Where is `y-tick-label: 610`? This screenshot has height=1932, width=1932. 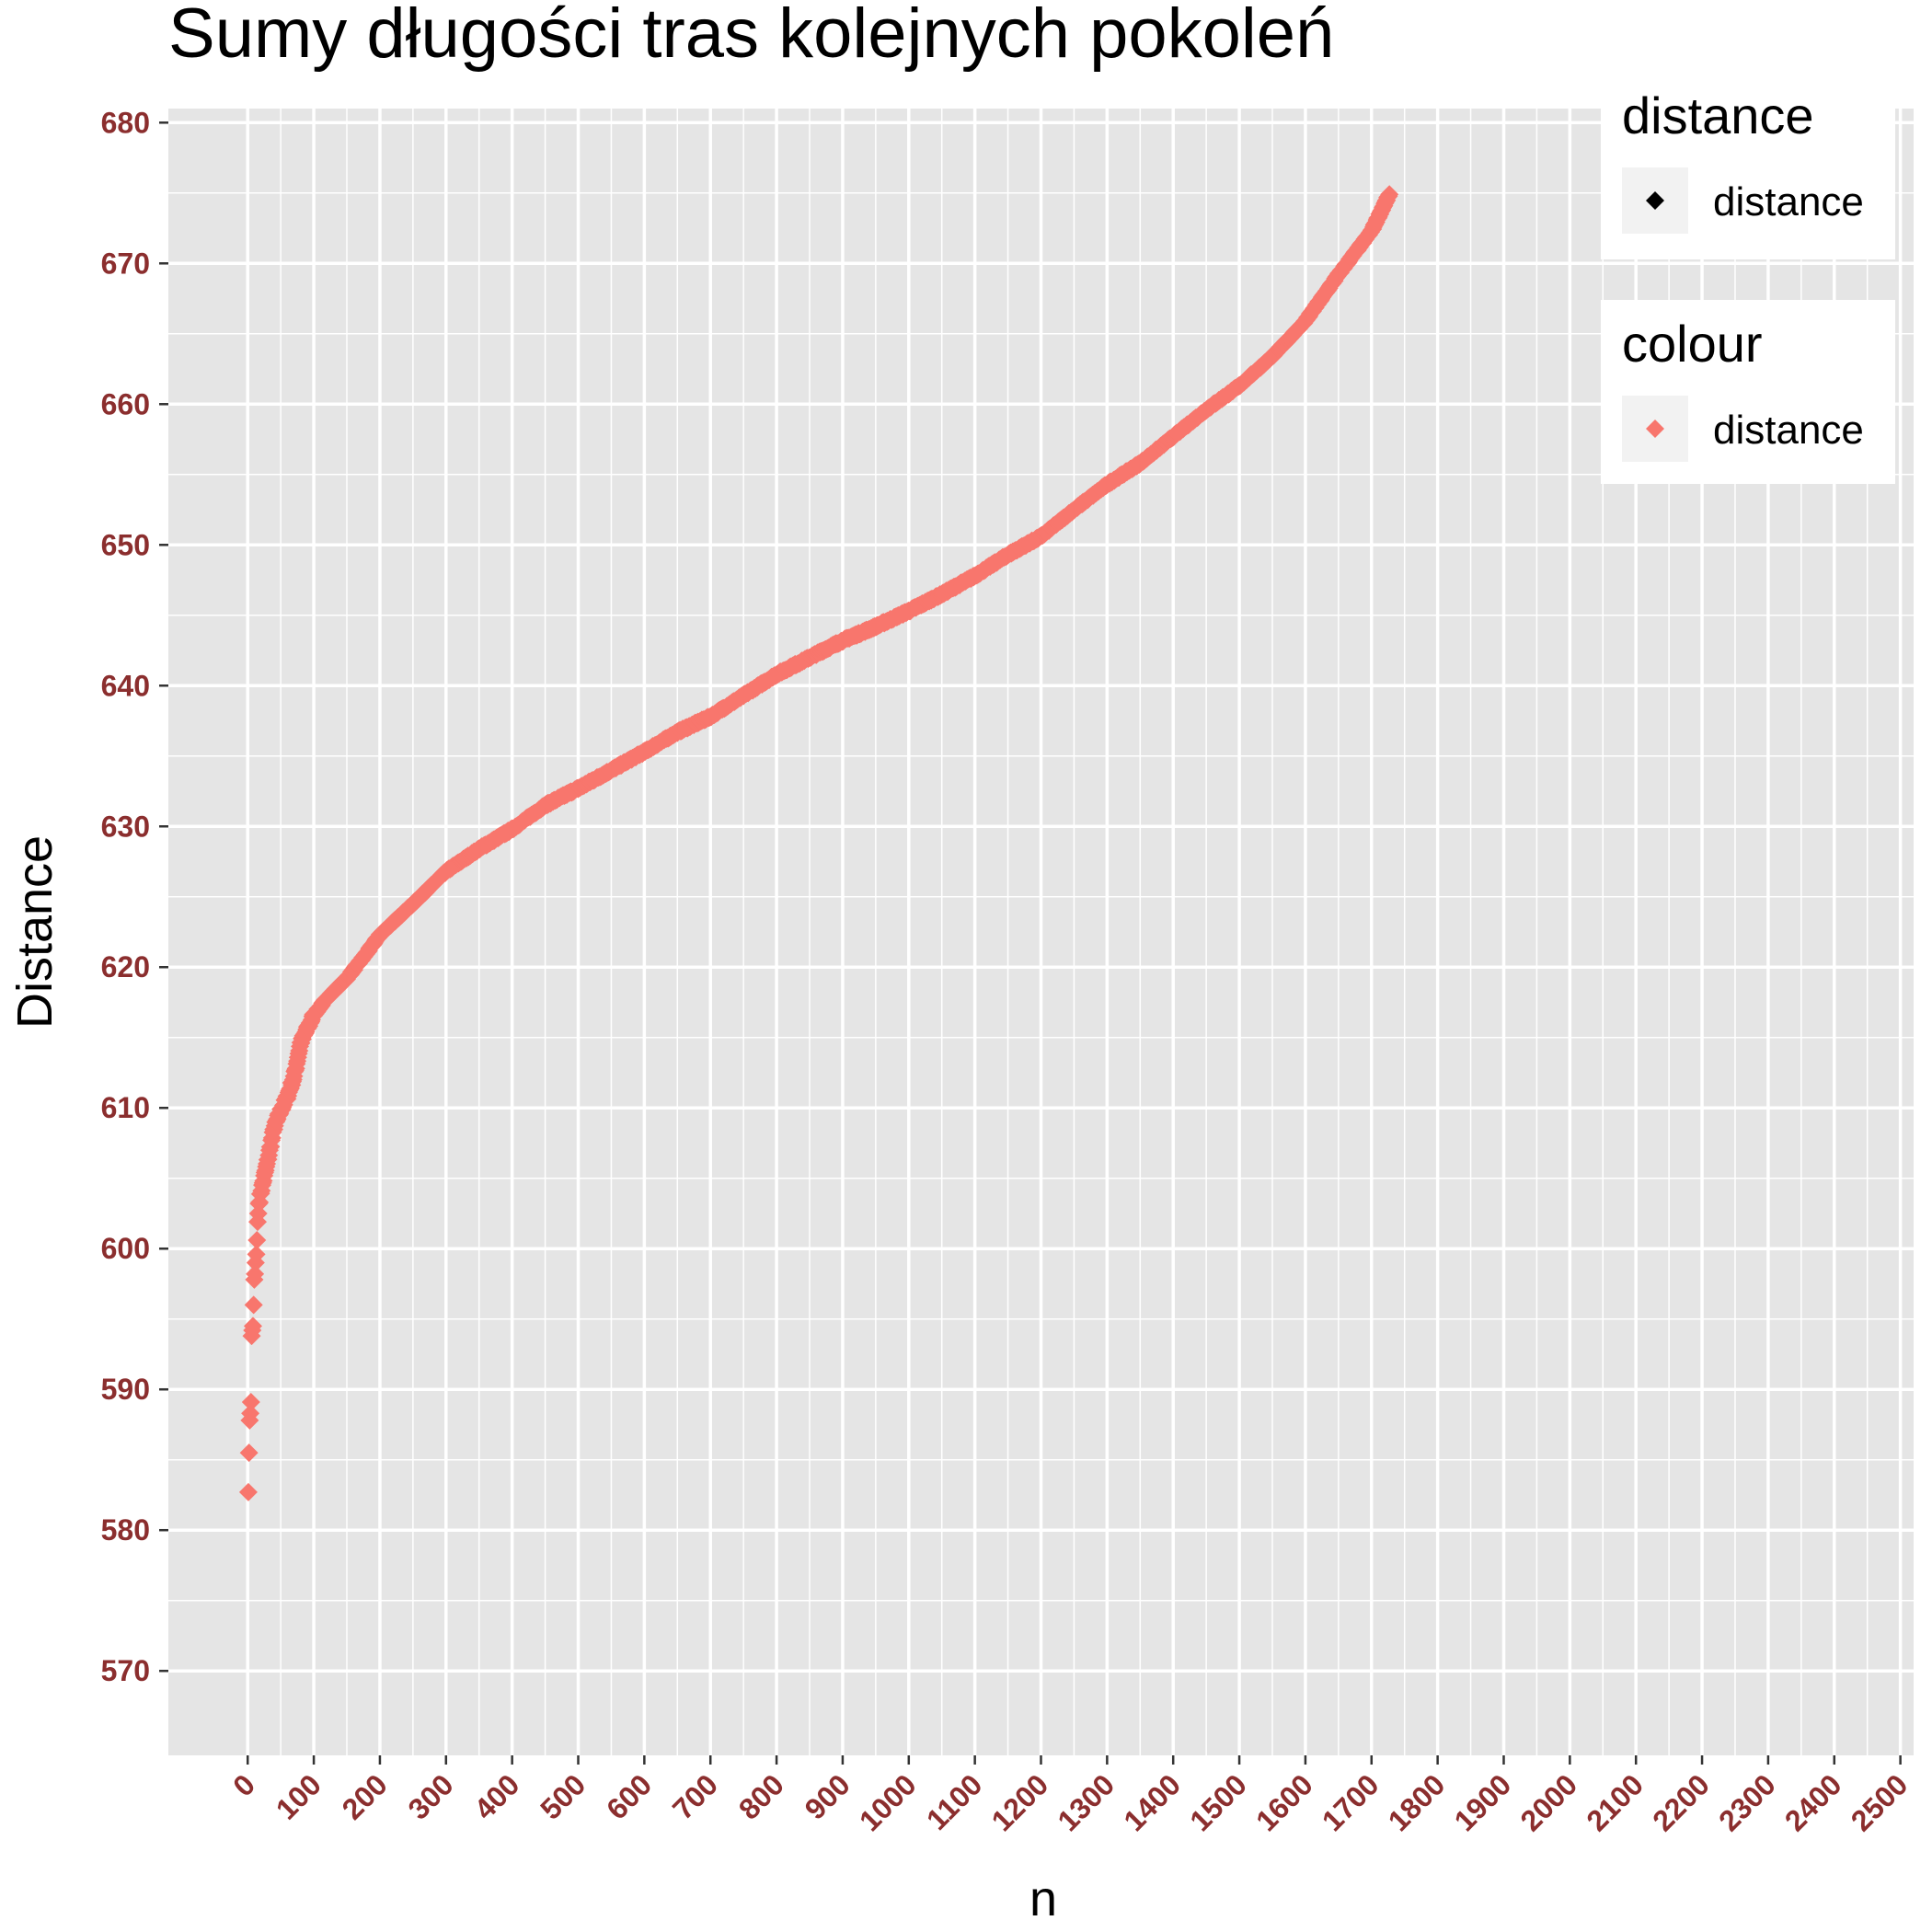
y-tick-label: 610 is located at coordinates (126, 1107).